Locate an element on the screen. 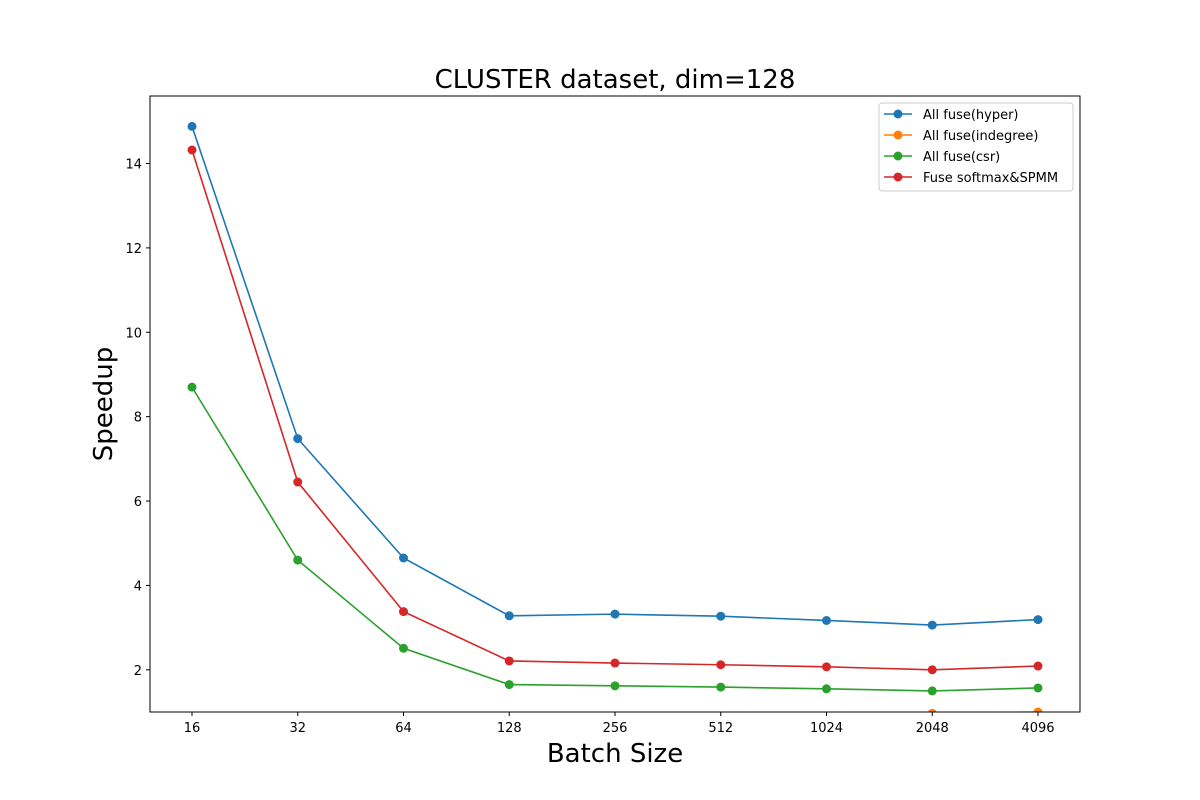  y-tick-label: 14 is located at coordinates (133, 165).